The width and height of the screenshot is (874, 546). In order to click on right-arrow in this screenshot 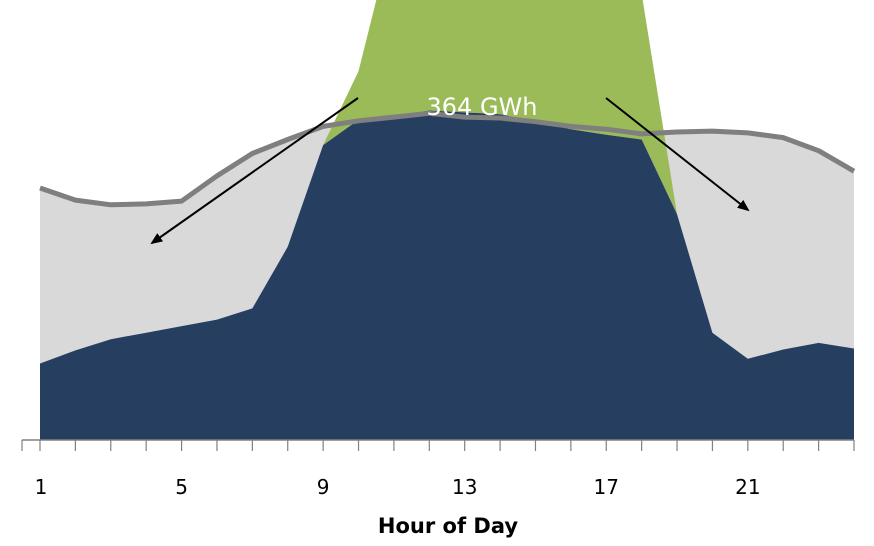, I will do `click(677, 154)`.